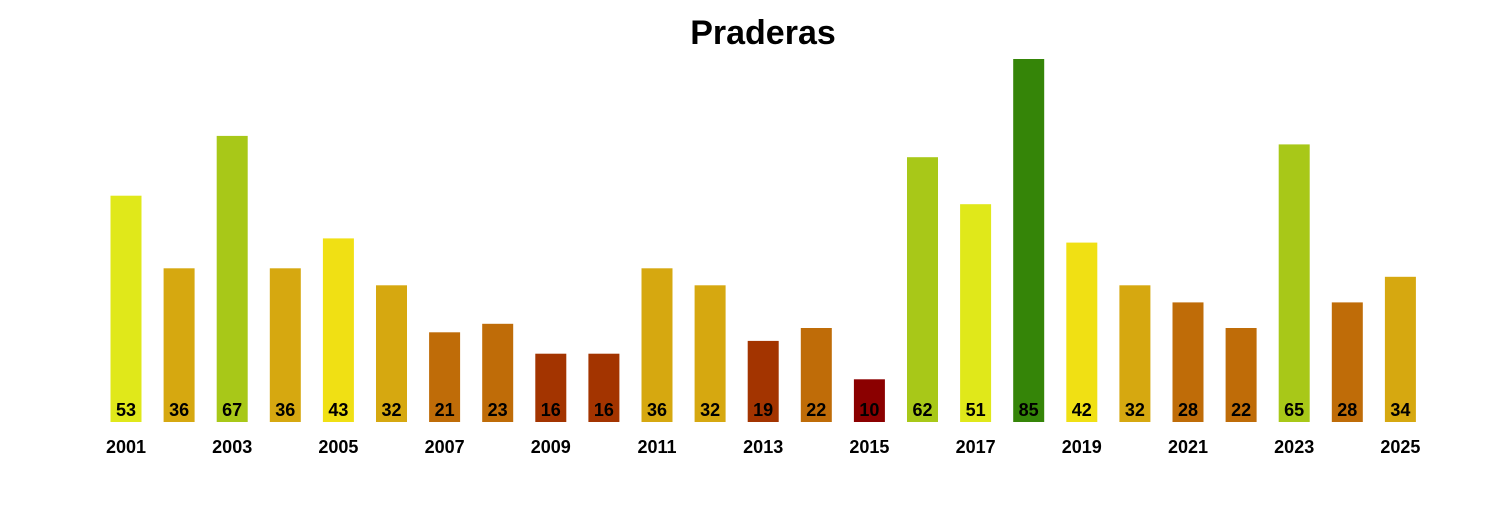 This screenshot has width=1500, height=505. What do you see at coordinates (1347, 410) in the screenshot?
I see `value-label-2024: 28` at bounding box center [1347, 410].